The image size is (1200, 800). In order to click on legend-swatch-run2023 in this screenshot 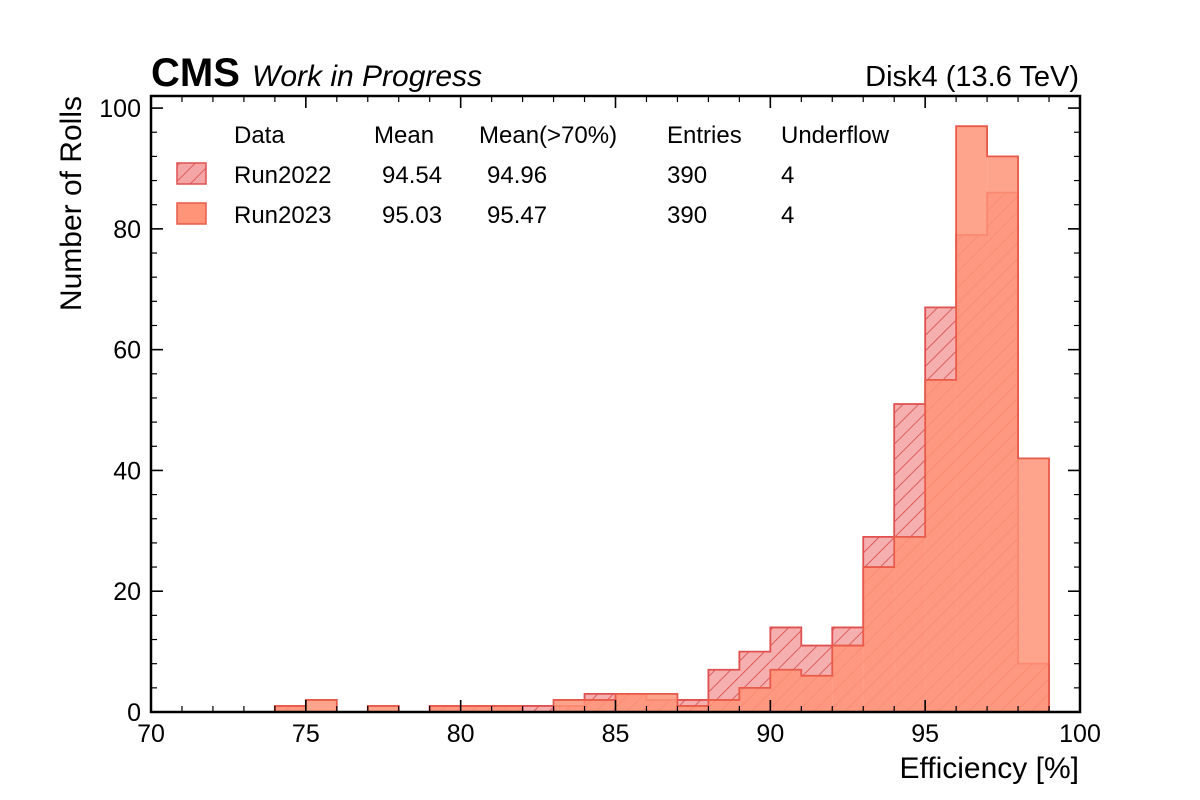, I will do `click(191, 213)`.